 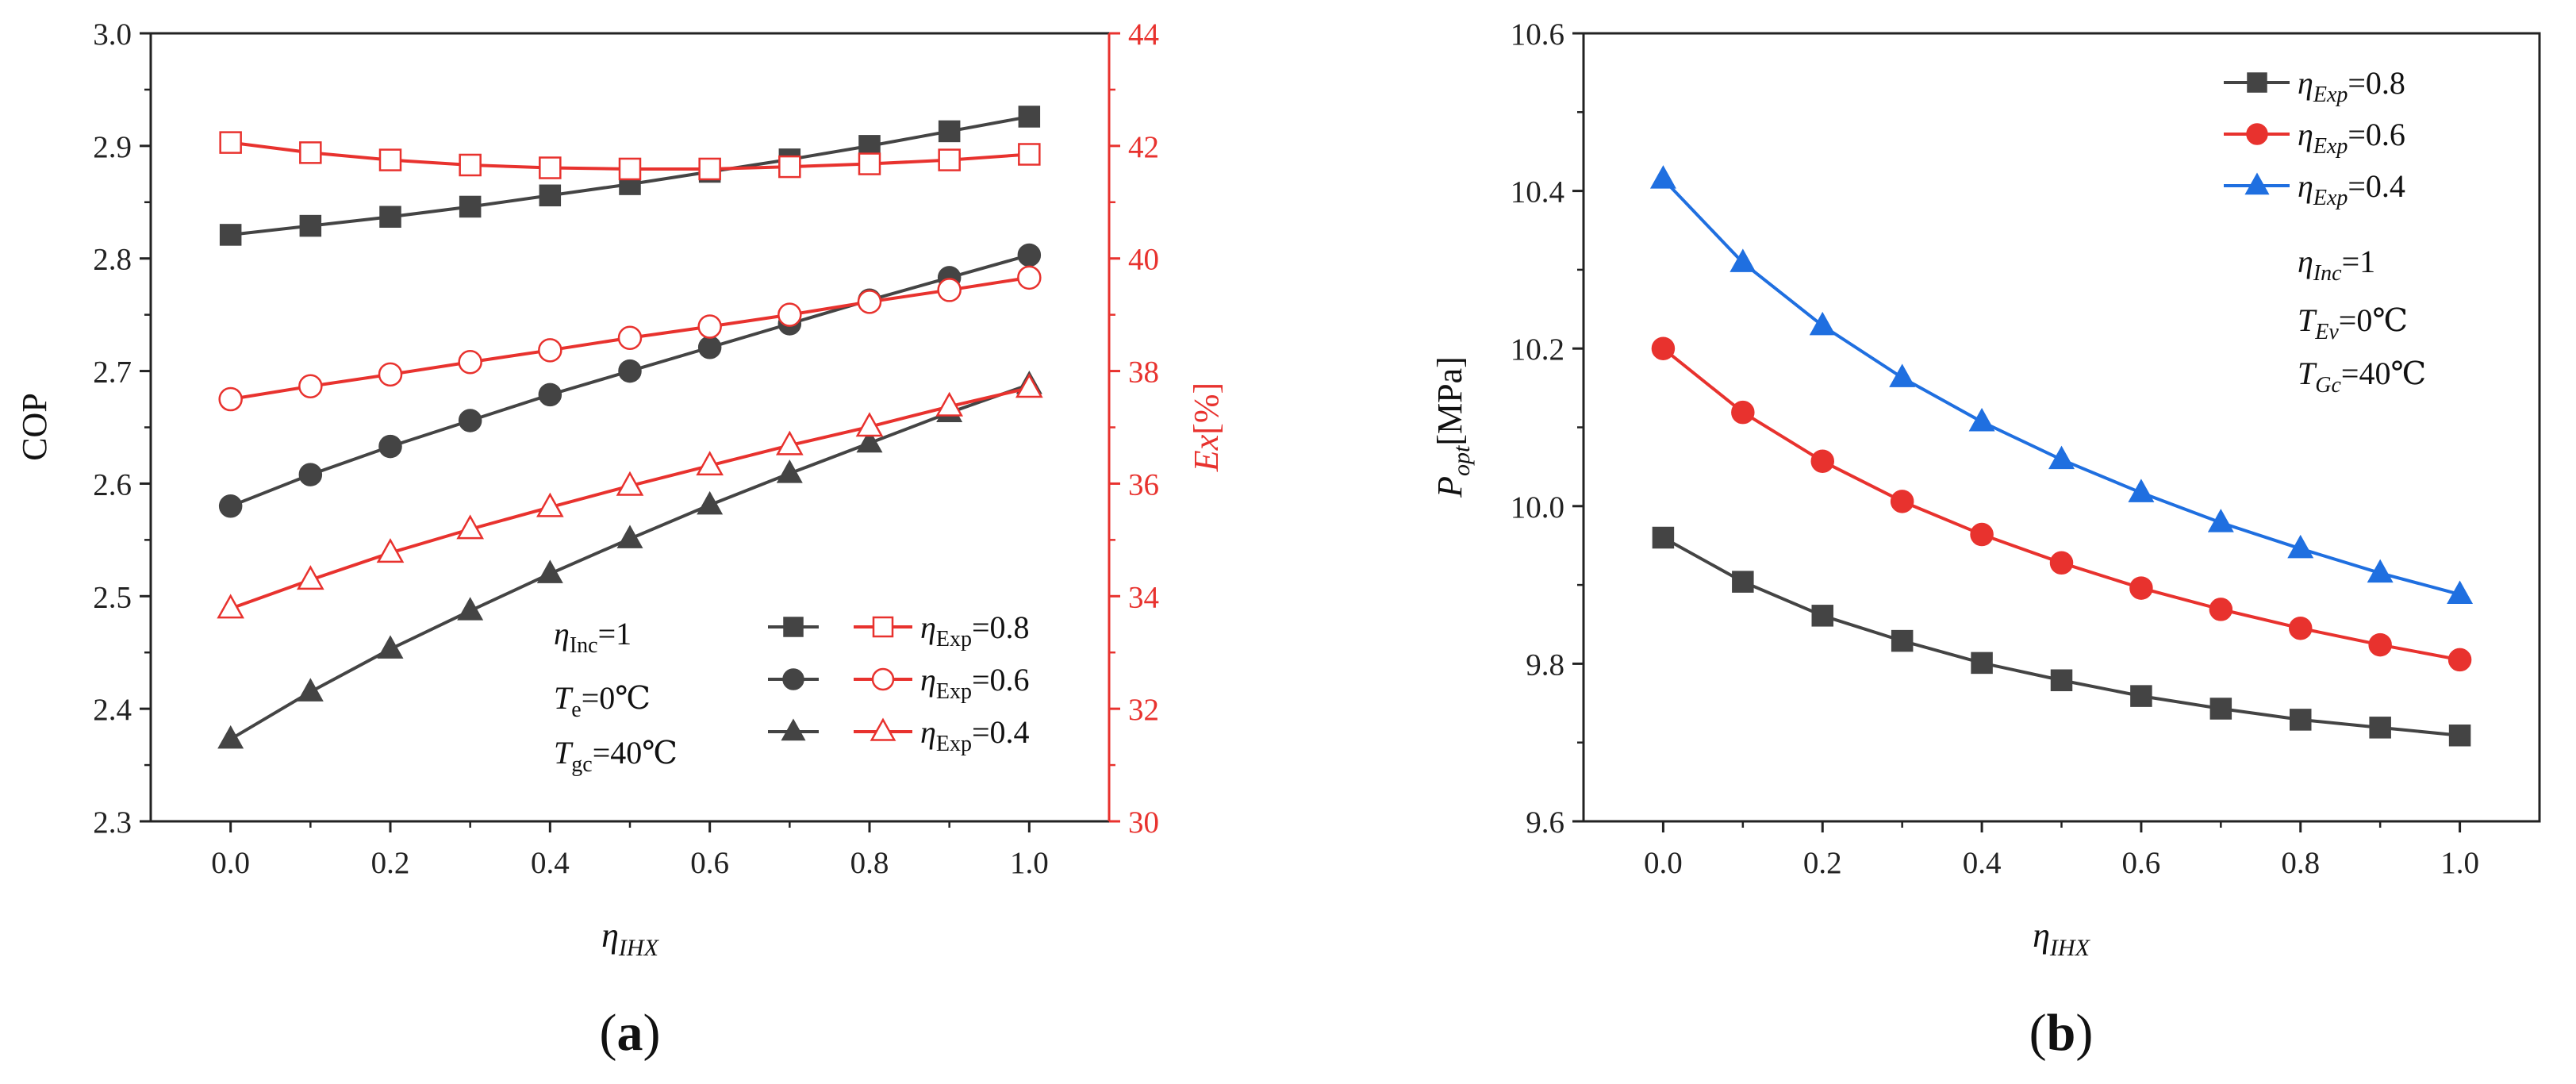 I want to click on y-tick-label: 36, so click(x=1143, y=484).